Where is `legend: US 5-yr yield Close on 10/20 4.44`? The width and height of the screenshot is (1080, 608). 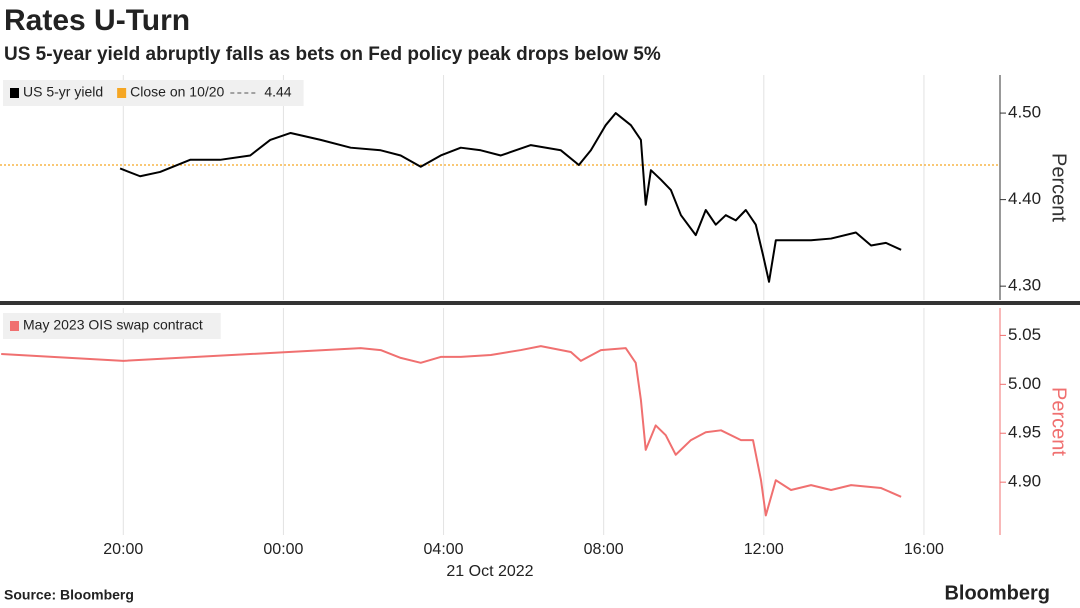 legend: US 5-yr yield Close on 10/20 4.44 is located at coordinates (153, 93).